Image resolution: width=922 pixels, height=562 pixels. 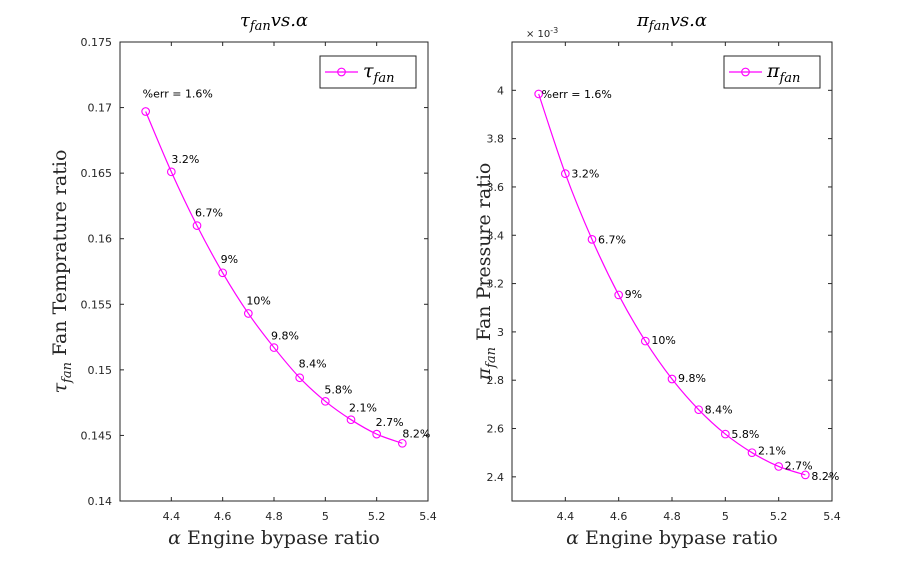 I want to click on y-tick-label: 3.4, so click(x=496, y=235).